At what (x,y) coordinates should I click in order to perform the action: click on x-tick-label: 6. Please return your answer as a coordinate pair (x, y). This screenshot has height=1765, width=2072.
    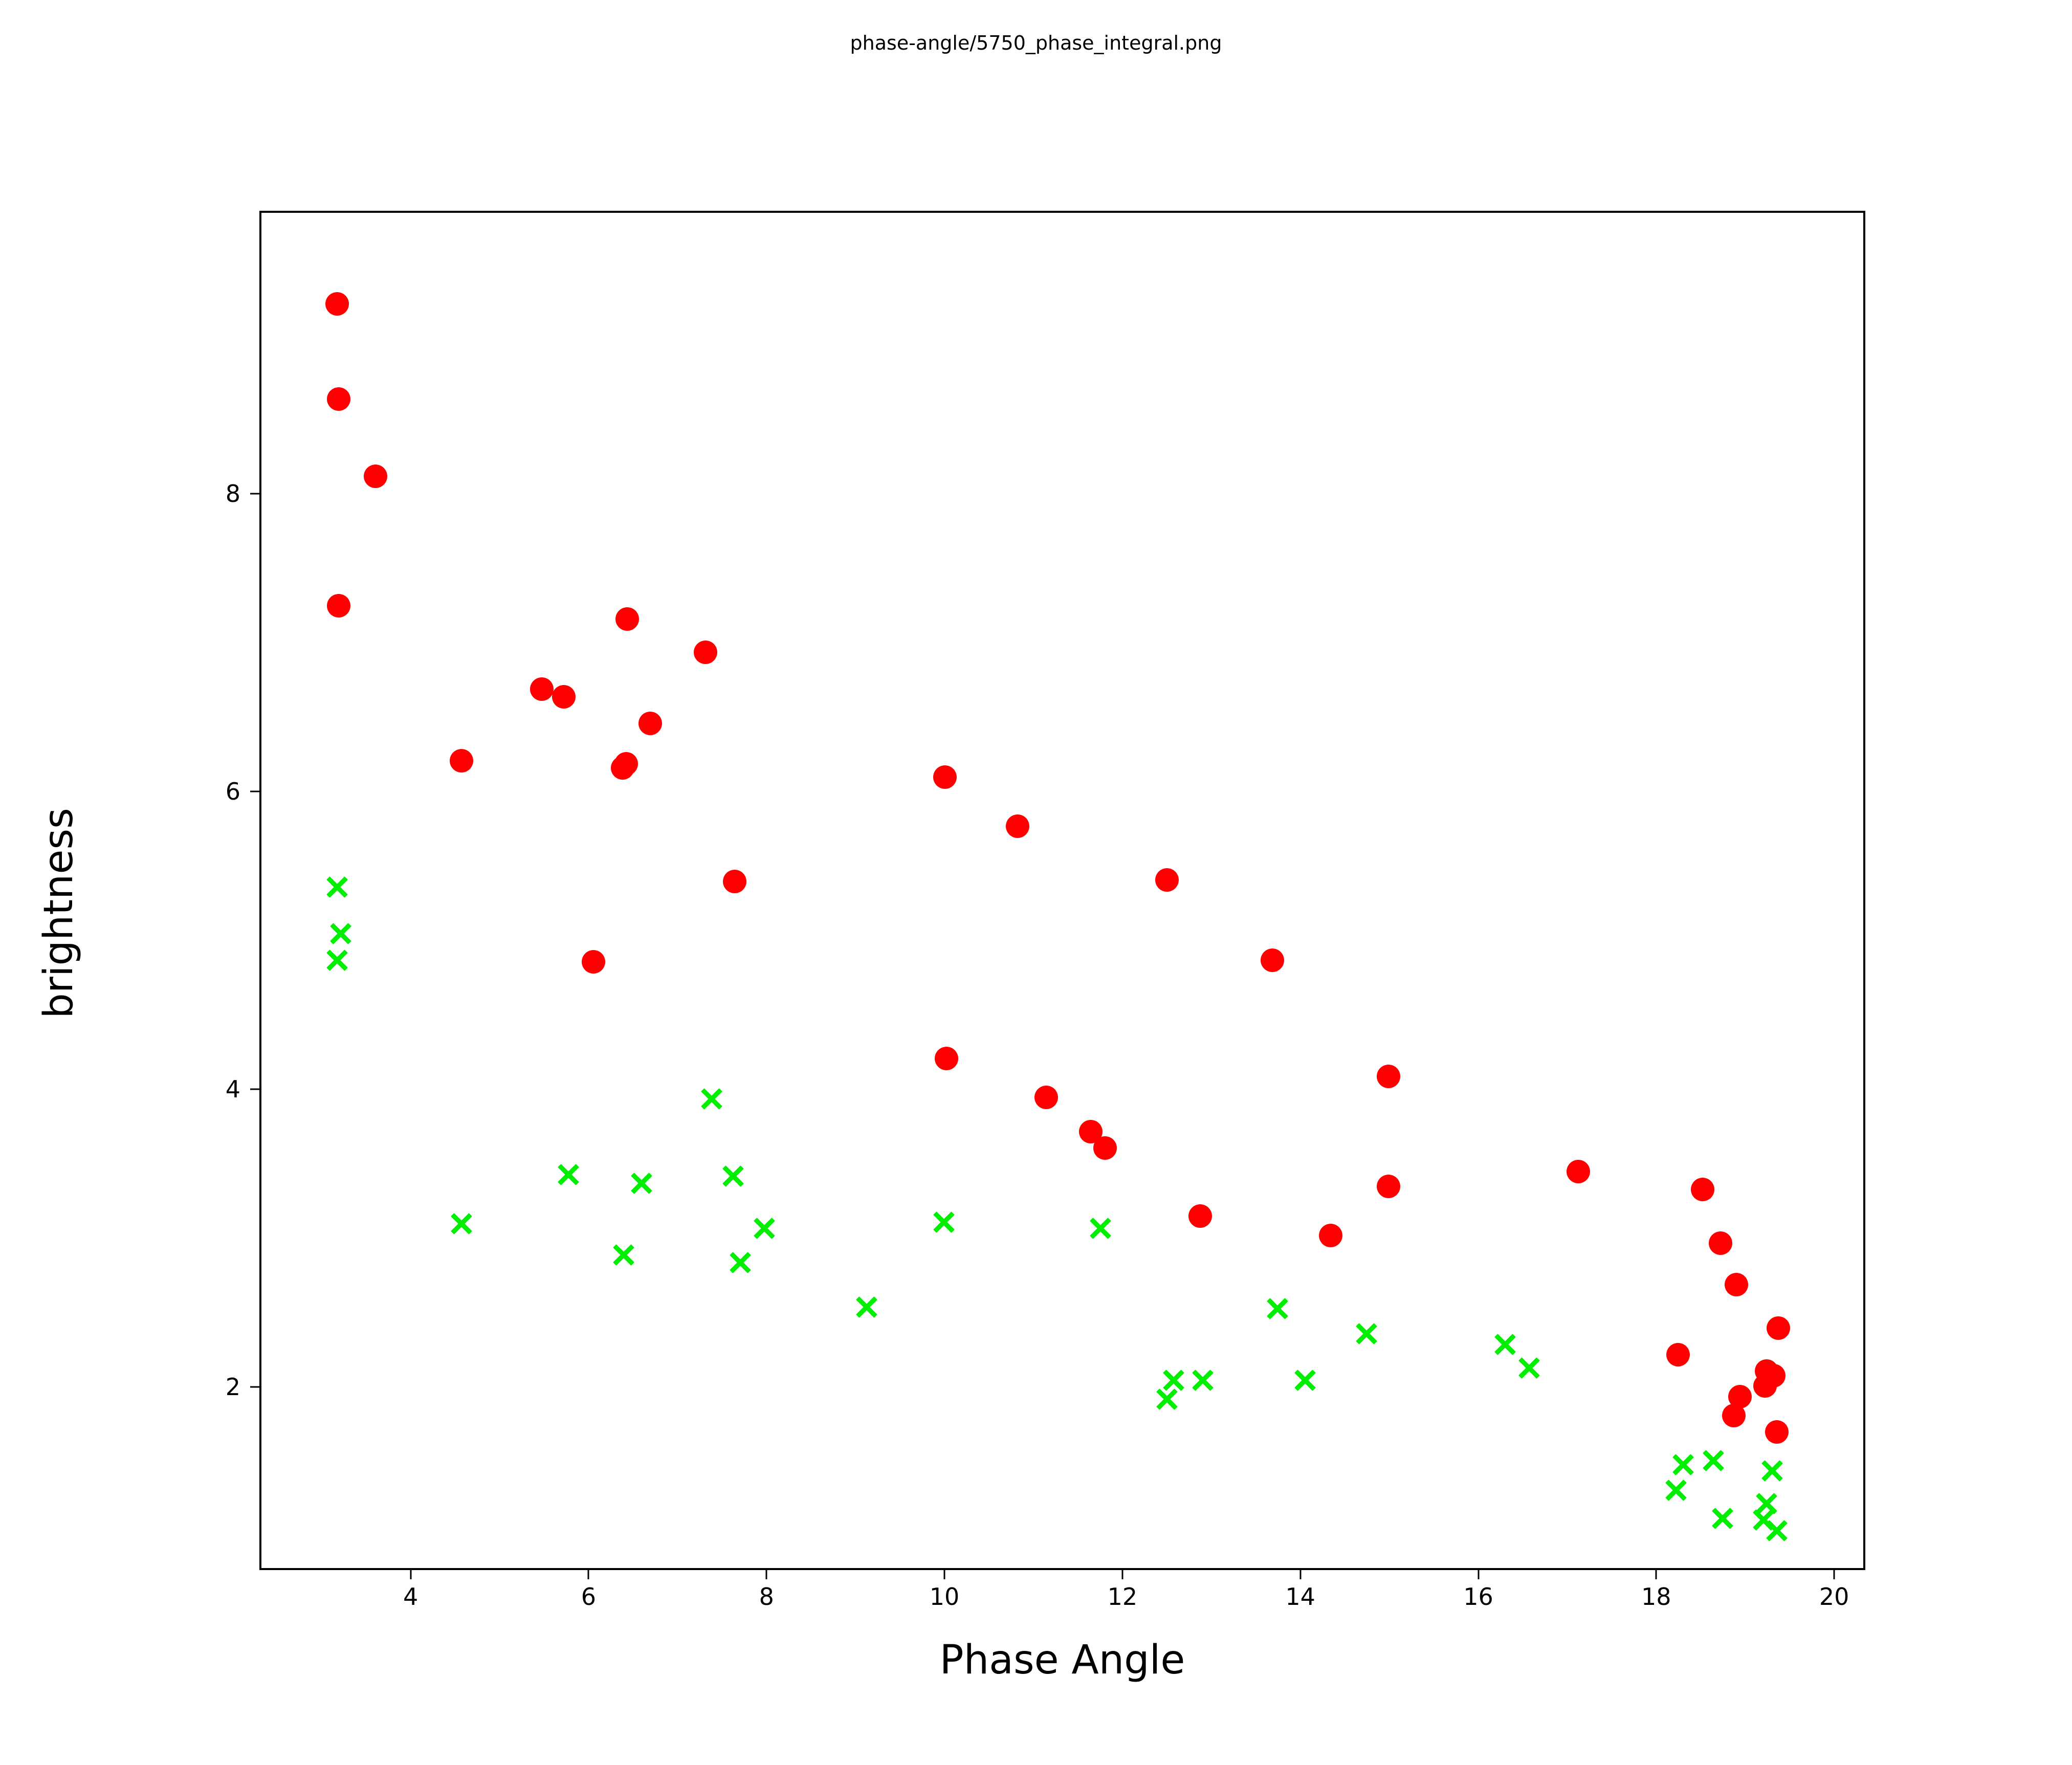
    Looking at the image, I should click on (589, 1596).